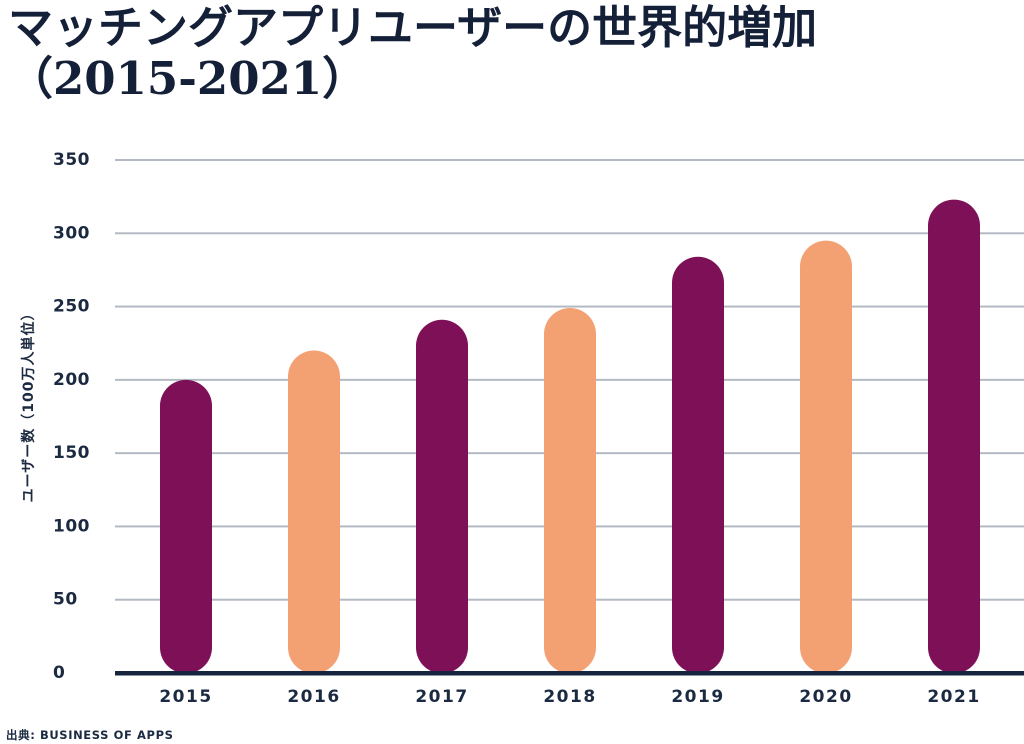 The width and height of the screenshot is (1024, 744). What do you see at coordinates (65, 600) in the screenshot?
I see `y-tick-label-50: 50` at bounding box center [65, 600].